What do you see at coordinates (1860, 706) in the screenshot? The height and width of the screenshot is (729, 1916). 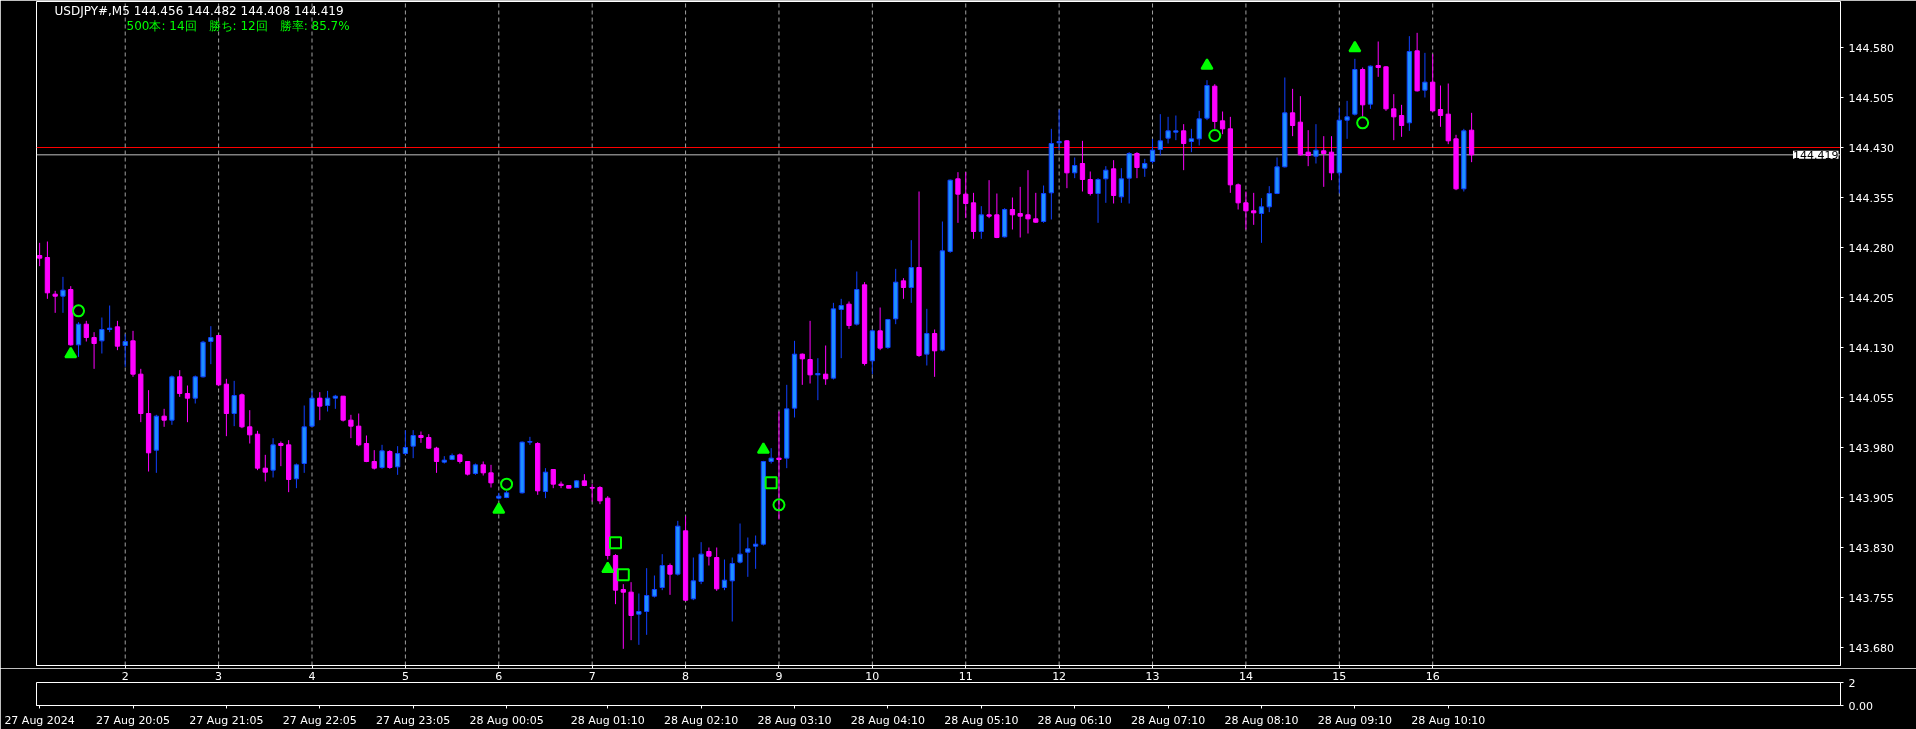 I see `y-tick-label: 0.00` at bounding box center [1860, 706].